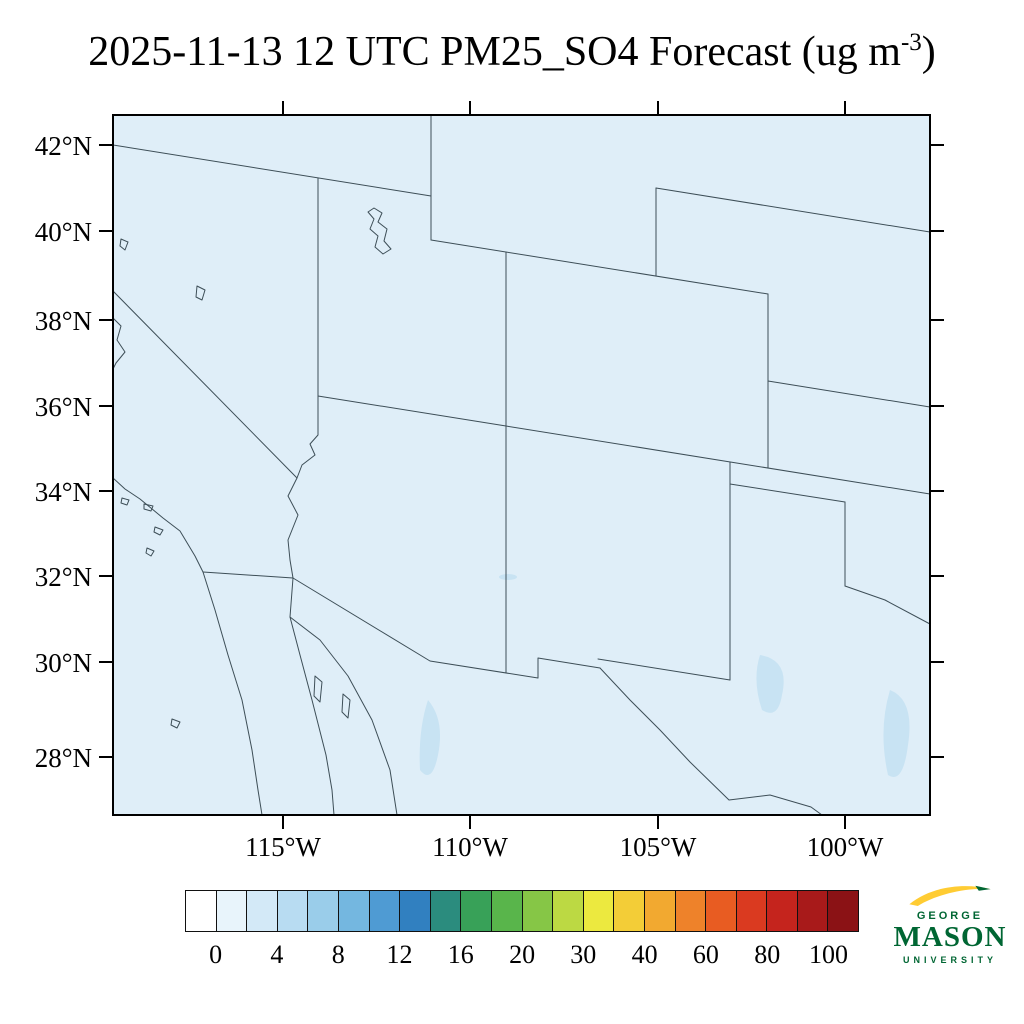  Describe the element at coordinates (950, 916) in the screenshot. I see `logo-george-text: GEORGE` at that location.